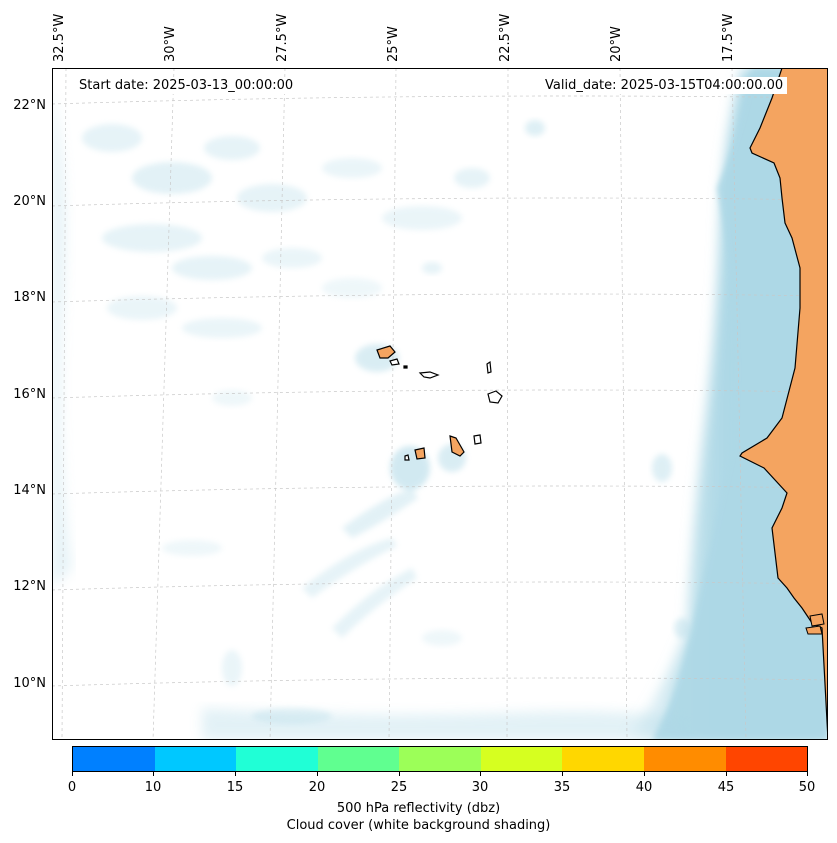  I want to click on lat-label-20n: 20°N, so click(29, 201).